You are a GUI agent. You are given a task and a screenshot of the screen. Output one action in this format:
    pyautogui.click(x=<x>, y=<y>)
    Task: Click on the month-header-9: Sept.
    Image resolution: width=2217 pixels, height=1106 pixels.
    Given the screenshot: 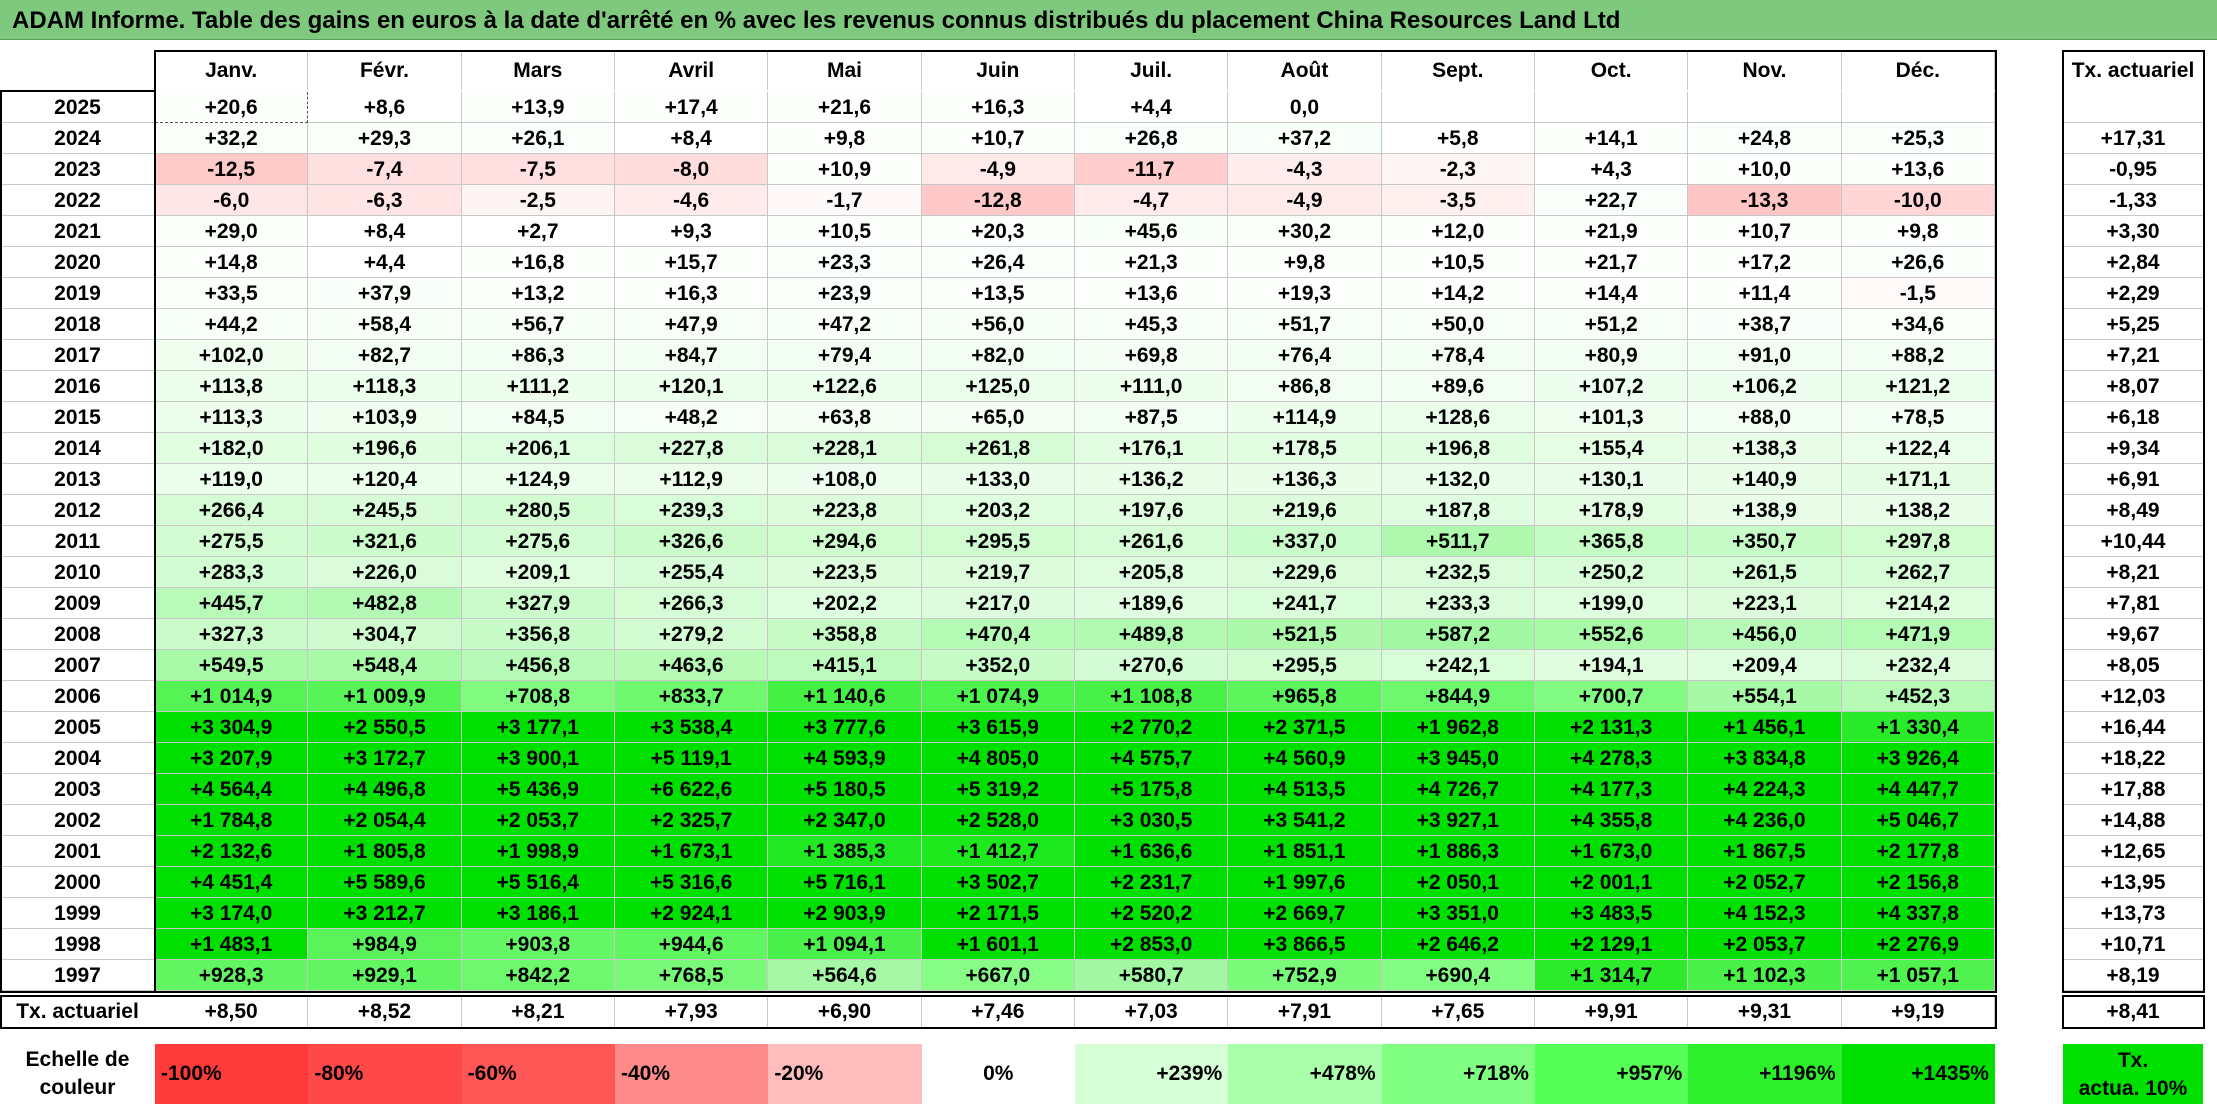 What is the action you would take?
    pyautogui.click(x=1458, y=71)
    